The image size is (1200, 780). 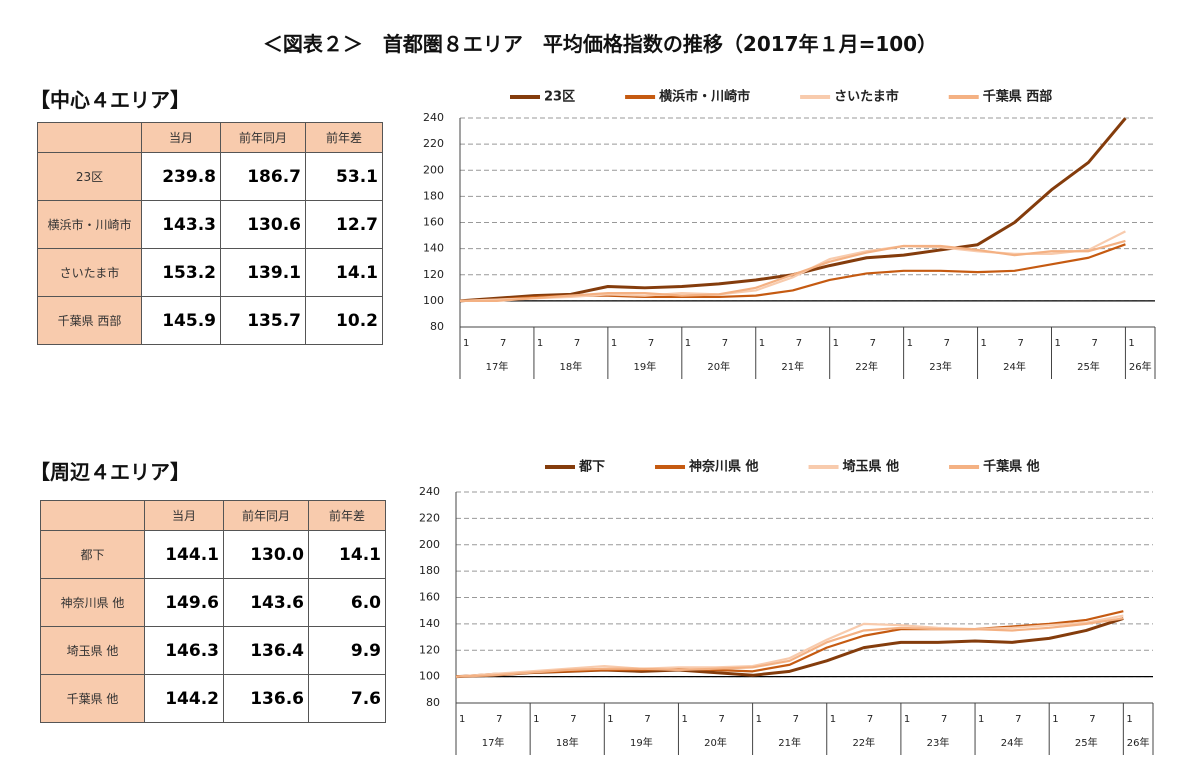 What do you see at coordinates (92, 602) in the screenshot?
I see `row-label: 神奈川県 他` at bounding box center [92, 602].